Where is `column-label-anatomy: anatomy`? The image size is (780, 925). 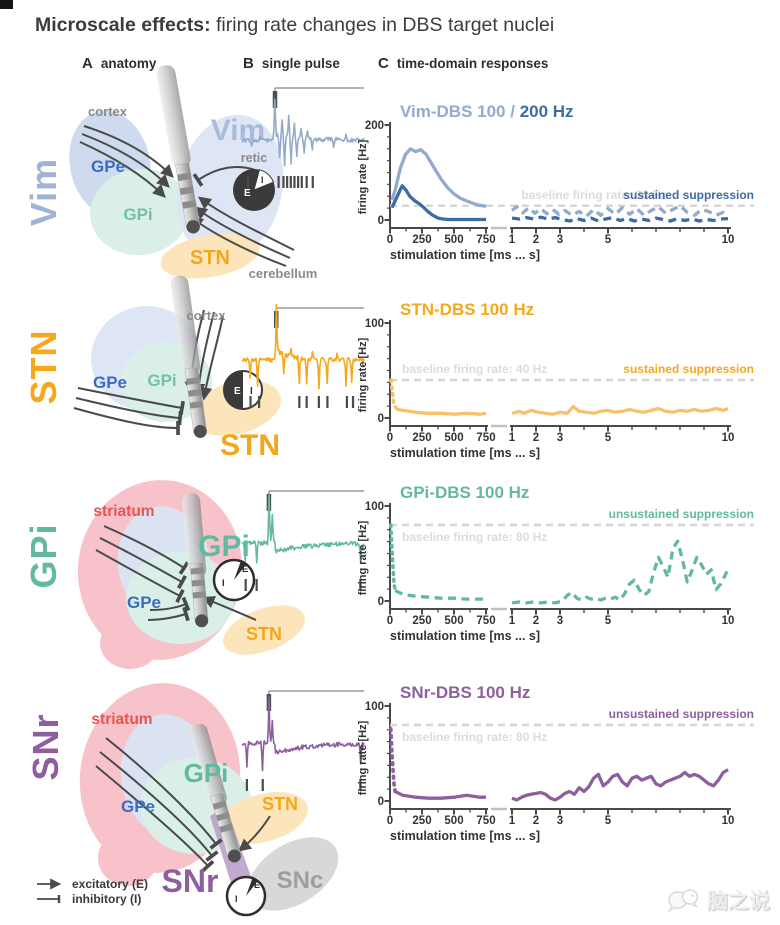 column-label-anatomy: anatomy is located at coordinates (128, 63).